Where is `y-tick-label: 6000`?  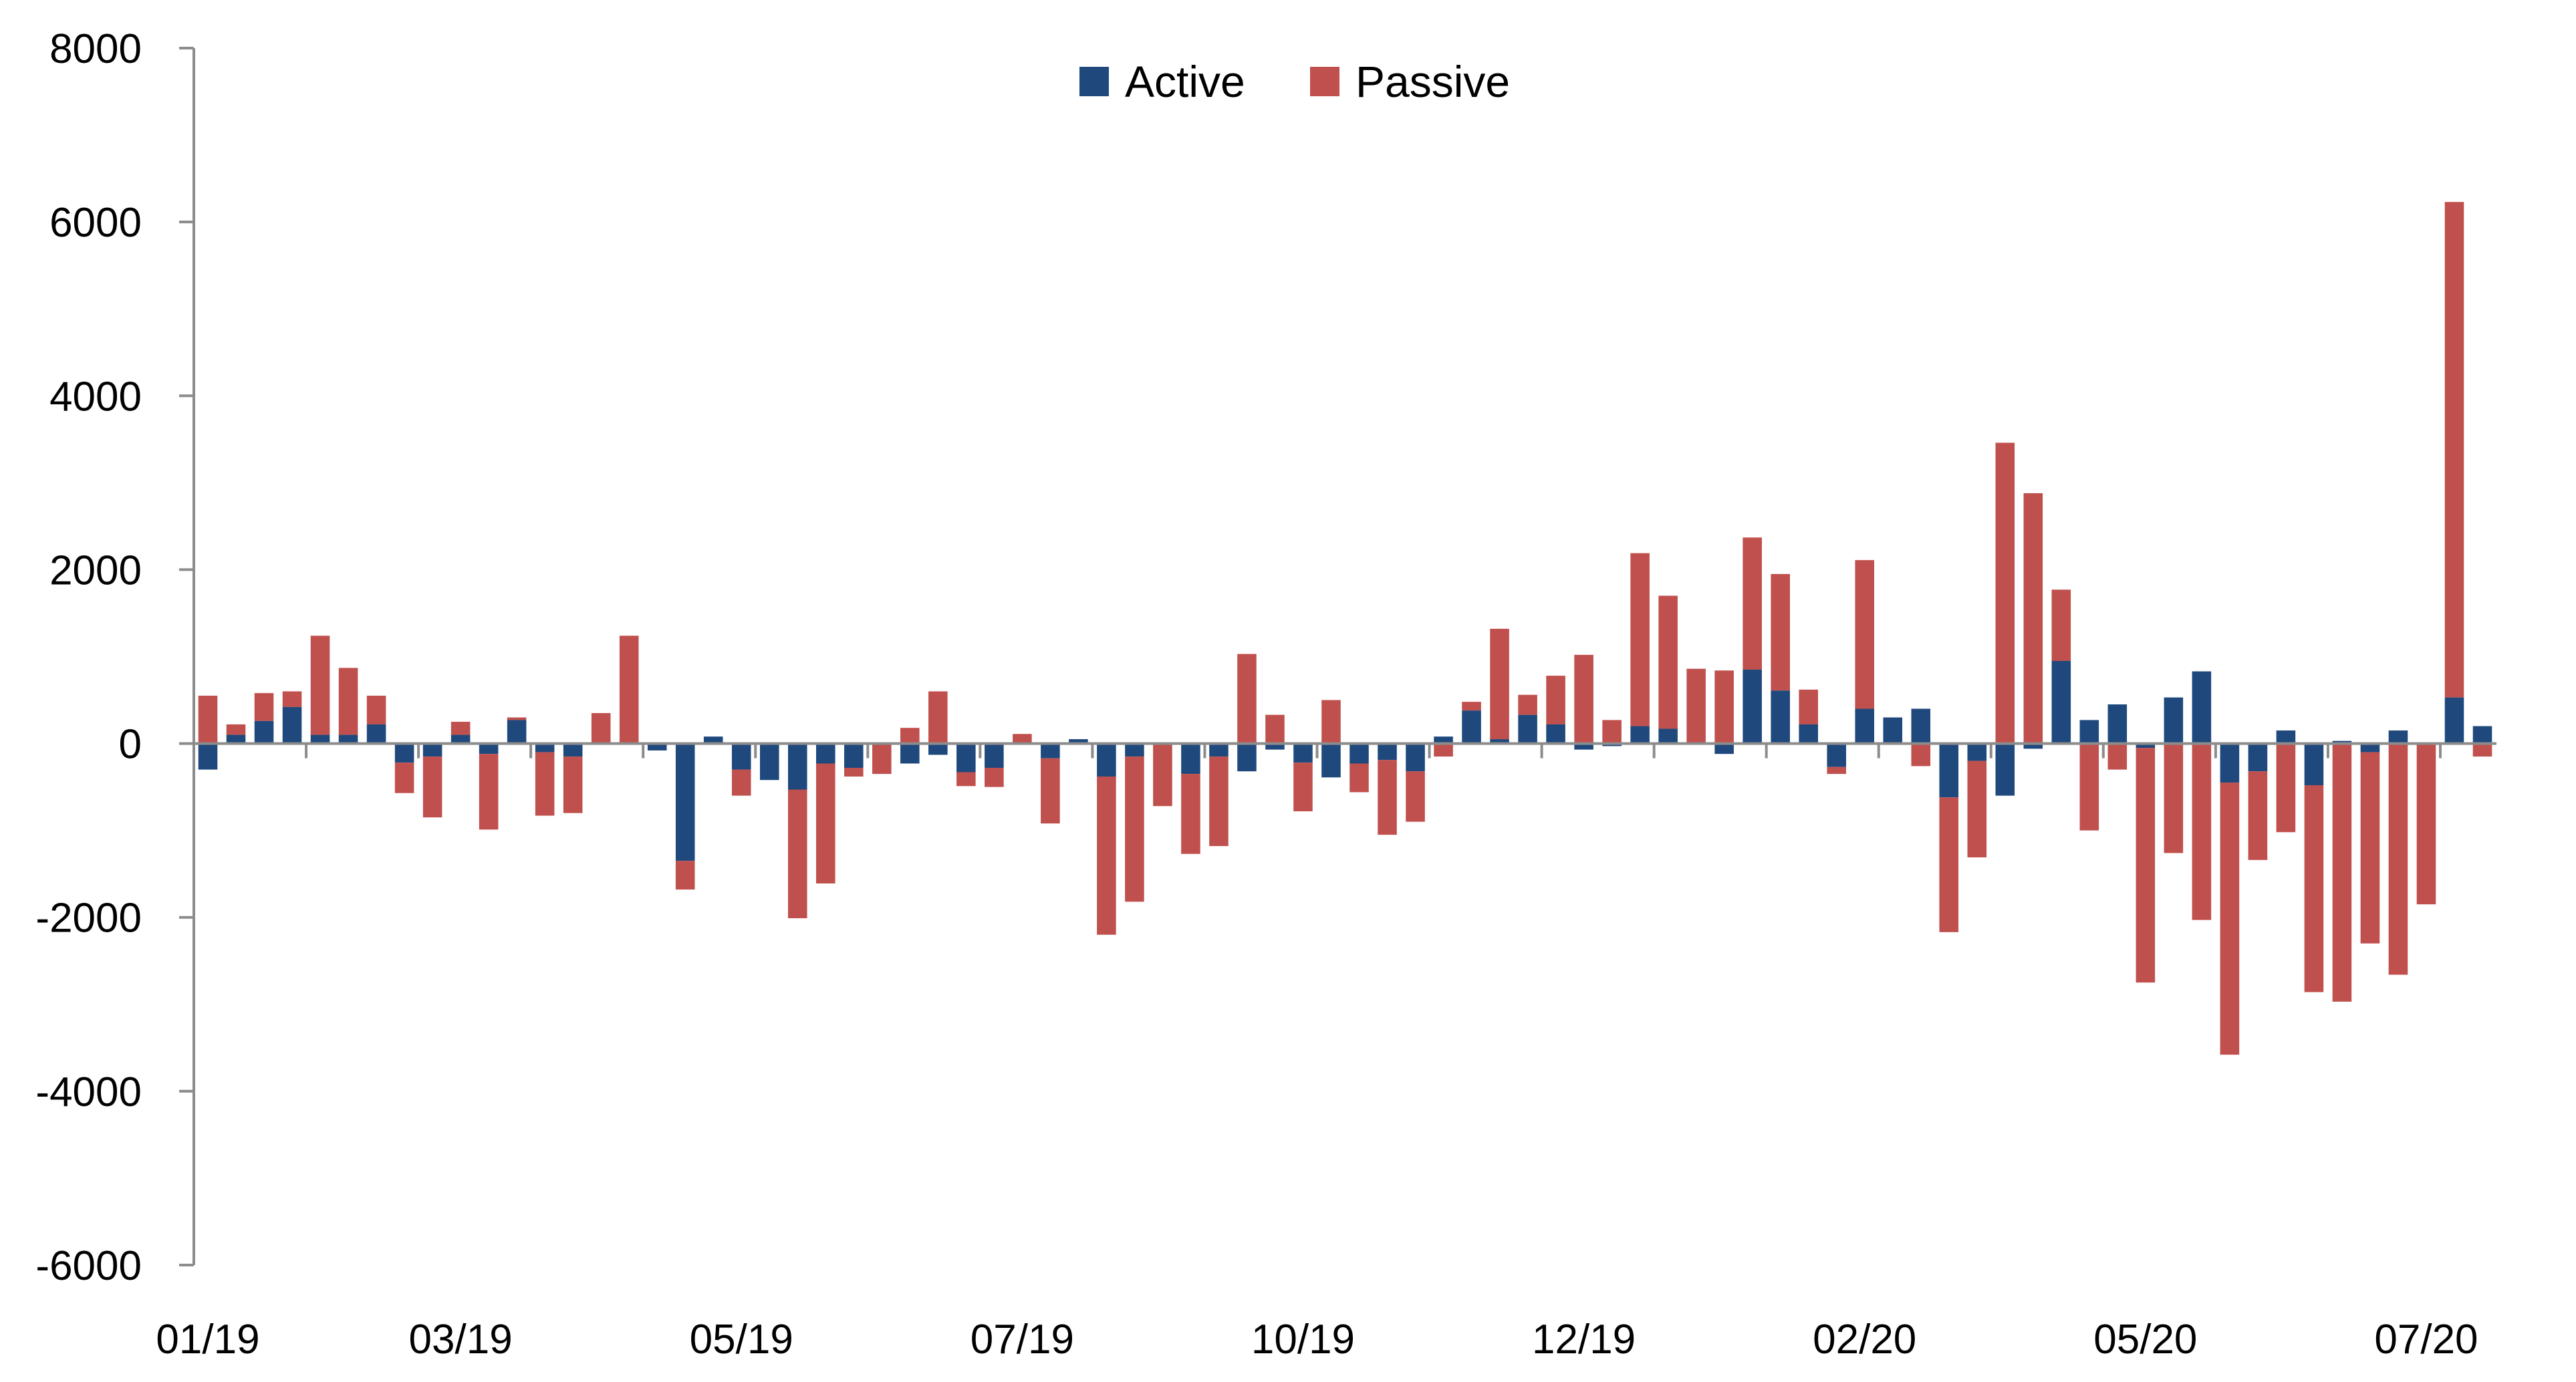 y-tick-label: 6000 is located at coordinates (96, 223).